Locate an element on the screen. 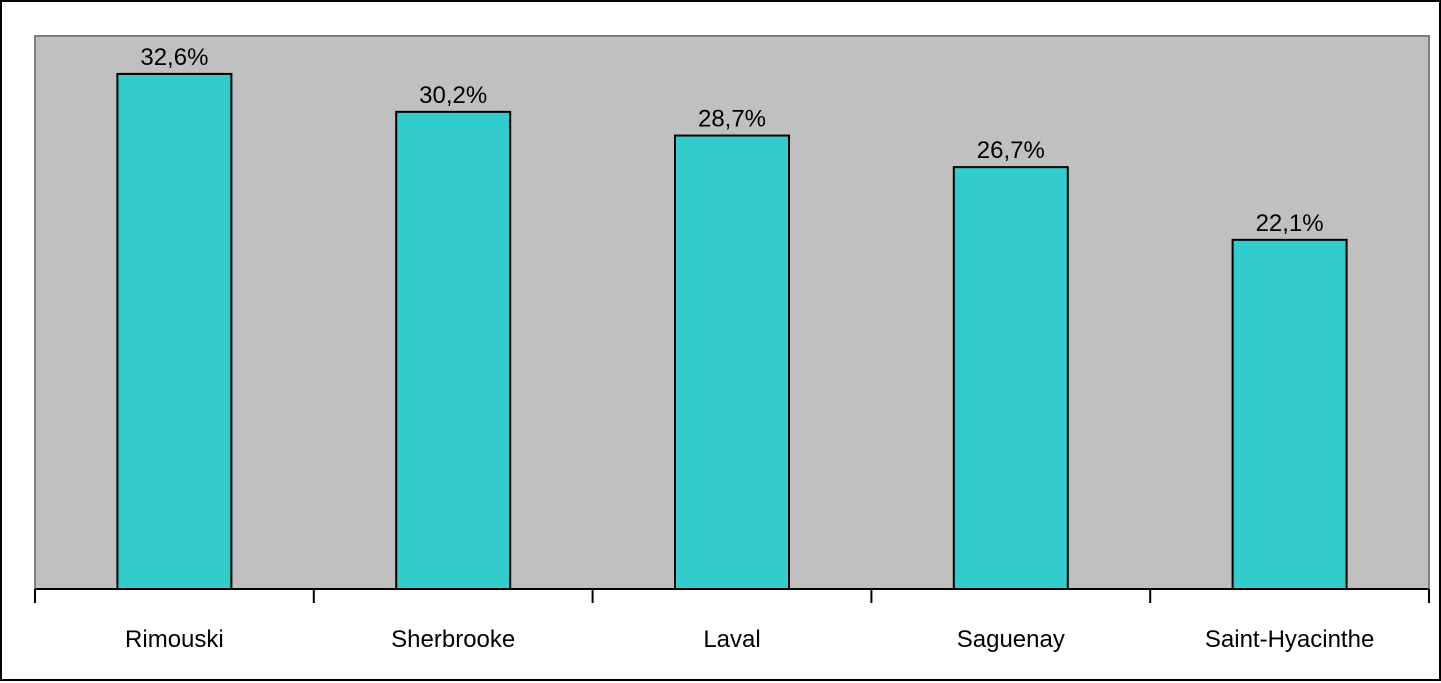 The image size is (1441, 683). bar-rimouski is located at coordinates (174, 331).